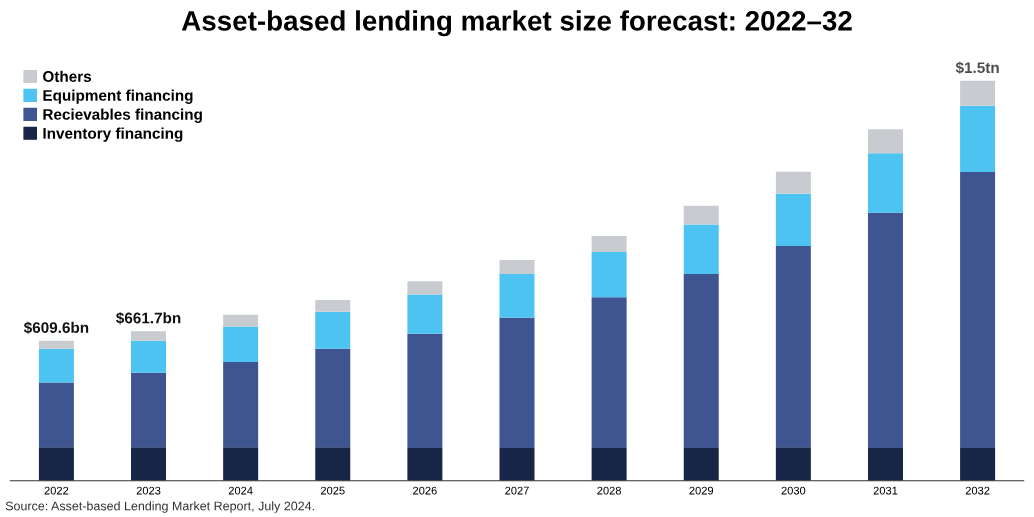  I want to click on x-tick-label: 2023, so click(148, 490).